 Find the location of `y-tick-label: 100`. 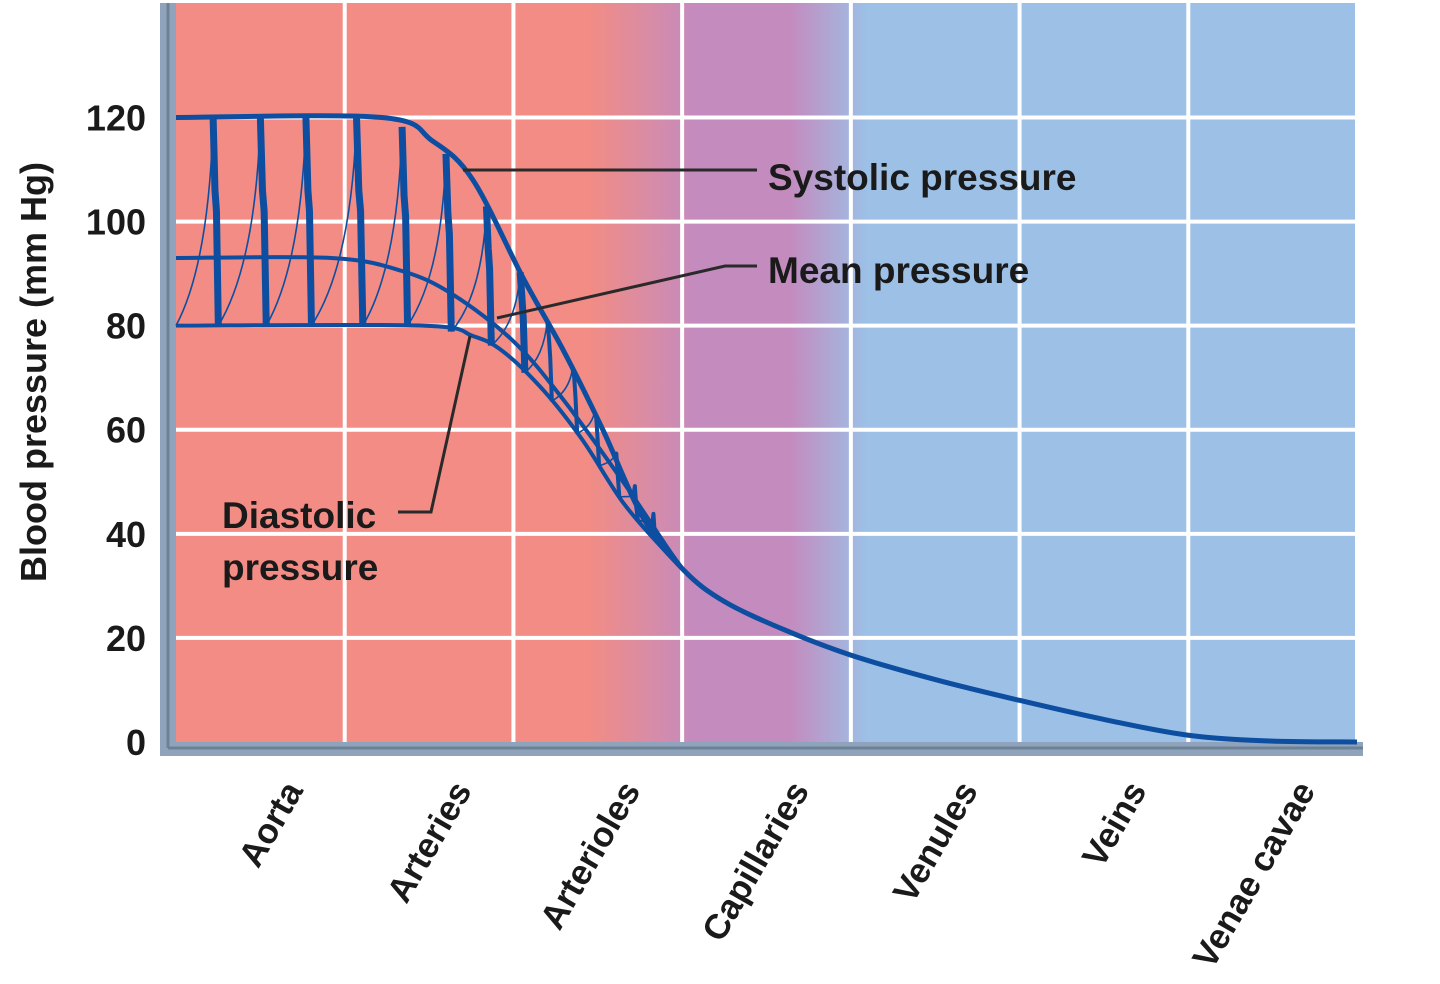

y-tick-label: 100 is located at coordinates (116, 222).